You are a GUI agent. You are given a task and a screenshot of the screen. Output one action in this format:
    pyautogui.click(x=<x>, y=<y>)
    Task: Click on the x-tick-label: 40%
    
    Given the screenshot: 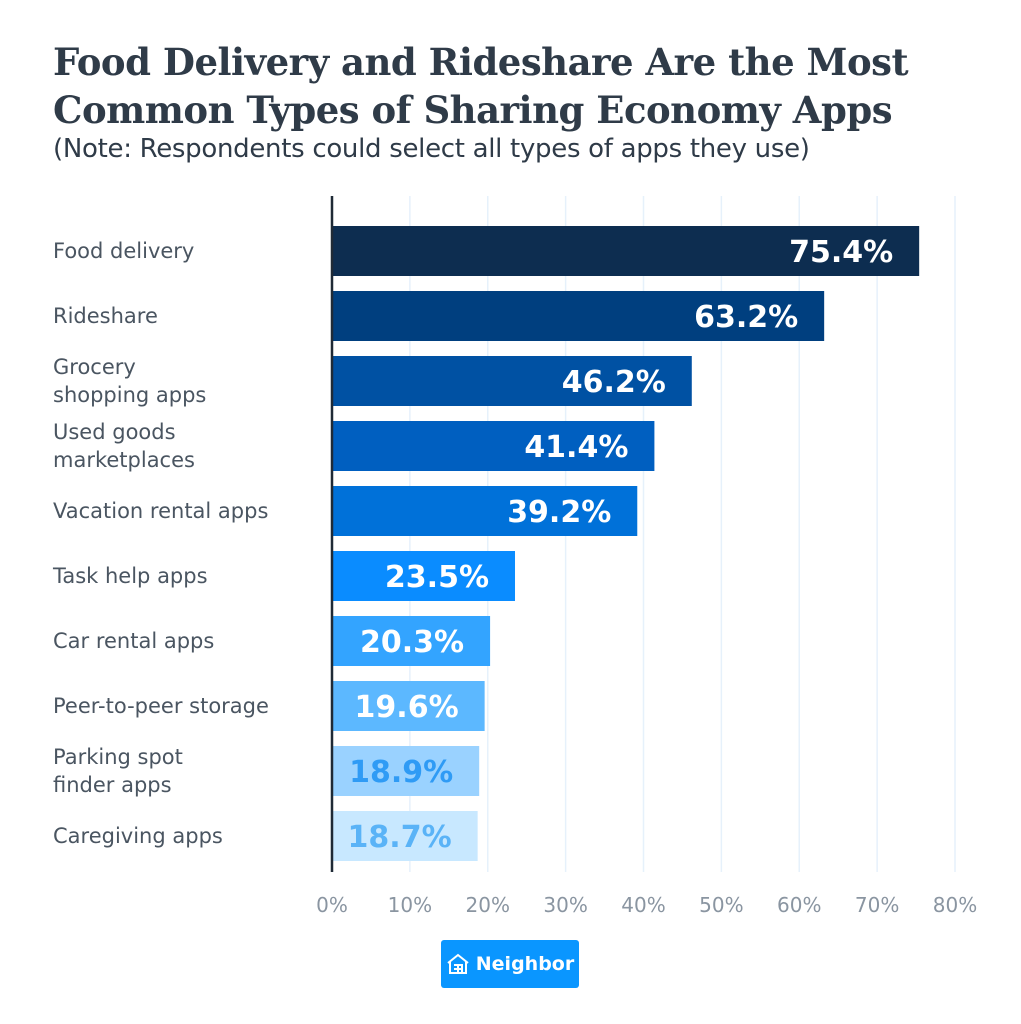 What is the action you would take?
    pyautogui.click(x=643, y=905)
    